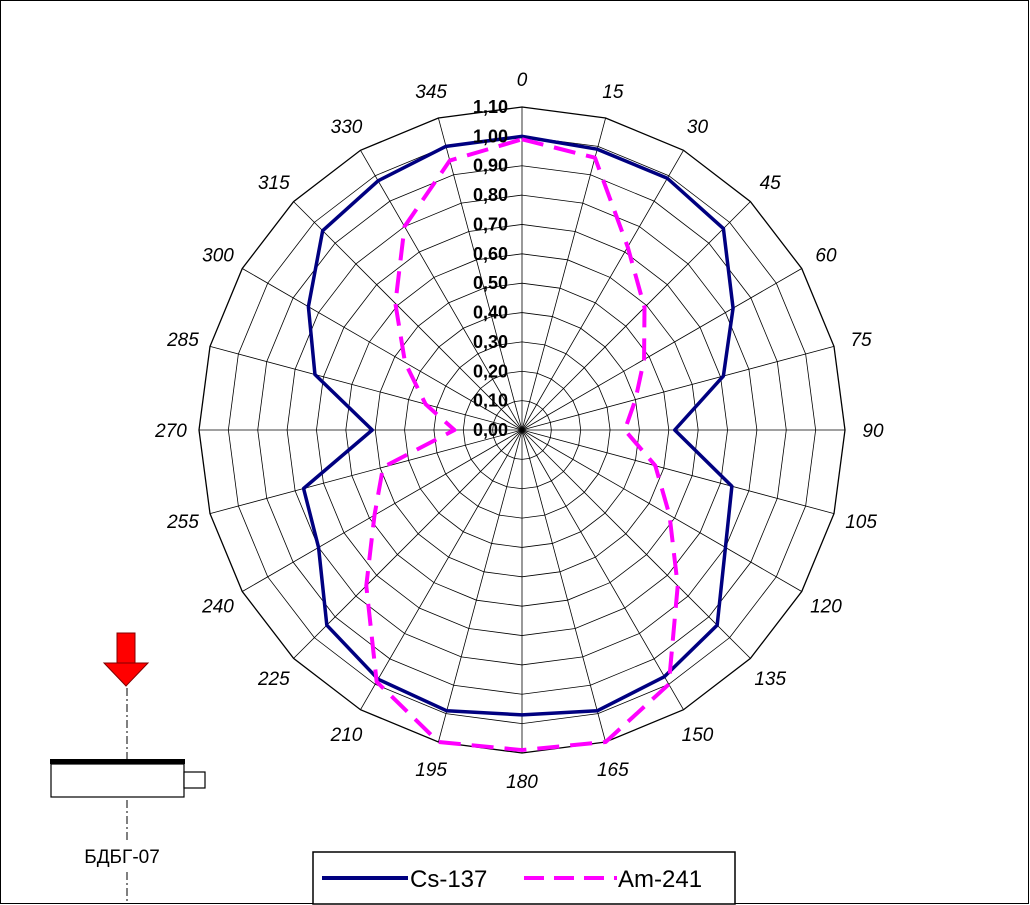  What do you see at coordinates (490, 371) in the screenshot?
I see `radial-tick-label: 0,20` at bounding box center [490, 371].